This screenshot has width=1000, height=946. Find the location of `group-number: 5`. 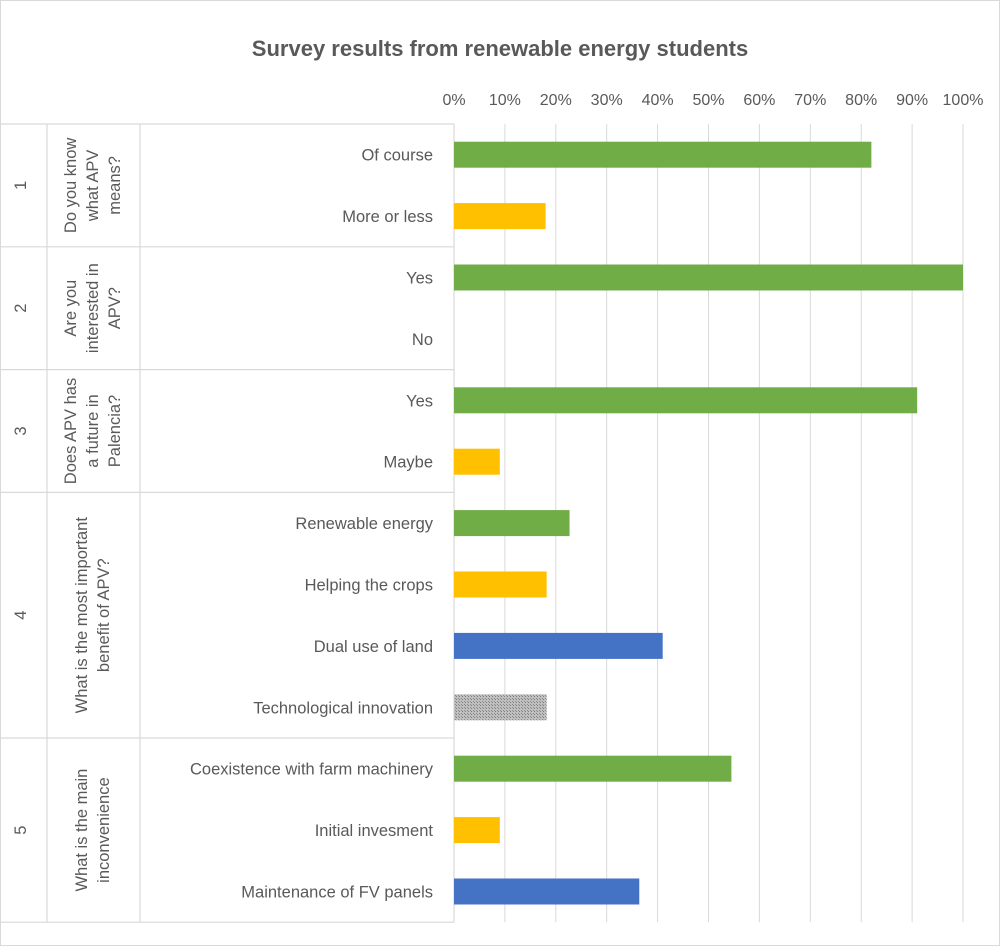

group-number: 5 is located at coordinates (21, 830).